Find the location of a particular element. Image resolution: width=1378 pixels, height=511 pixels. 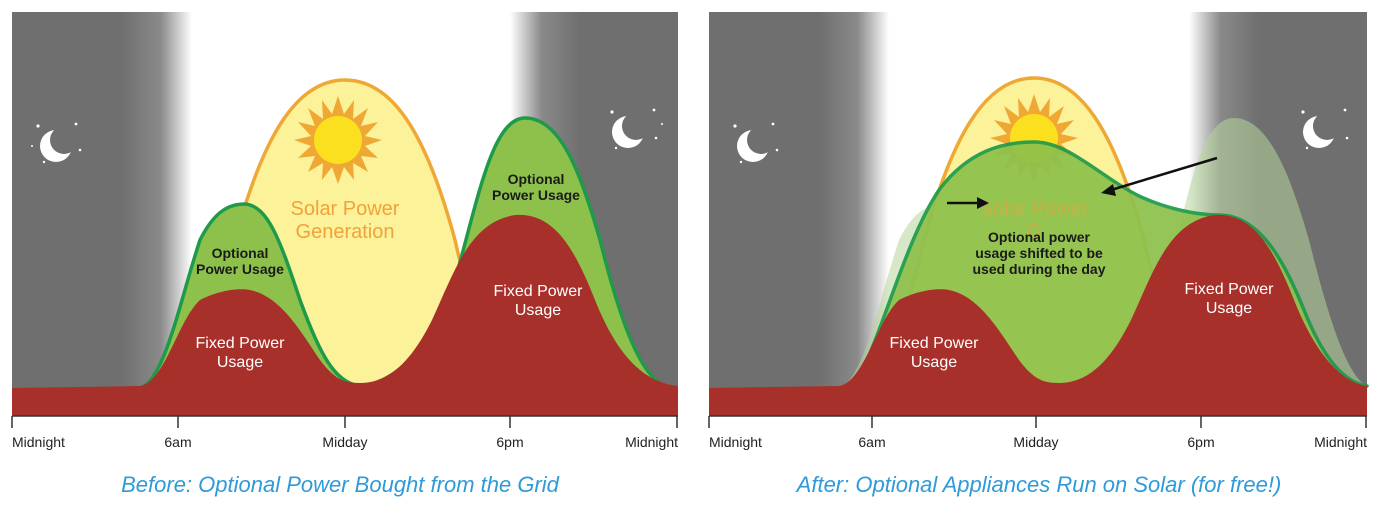

solar-label-line2: Generation is located at coordinates (345, 232).